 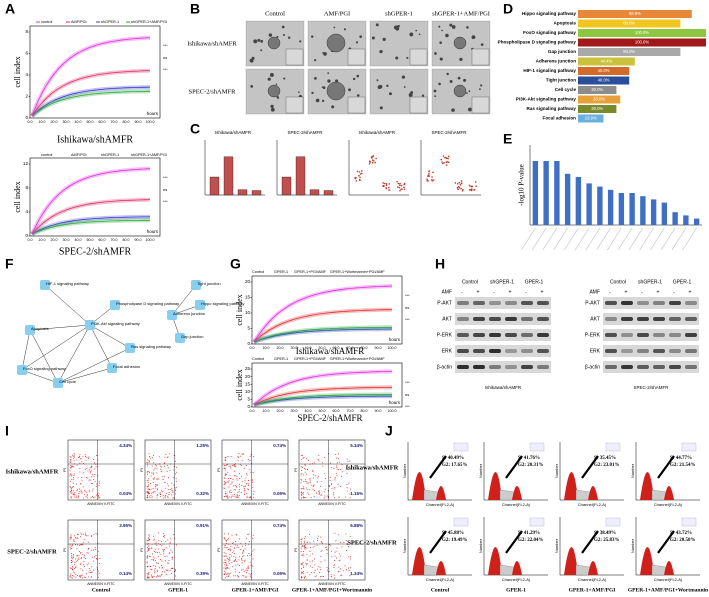 I want to click on y-tick-label: 6, so click(x=26, y=53).